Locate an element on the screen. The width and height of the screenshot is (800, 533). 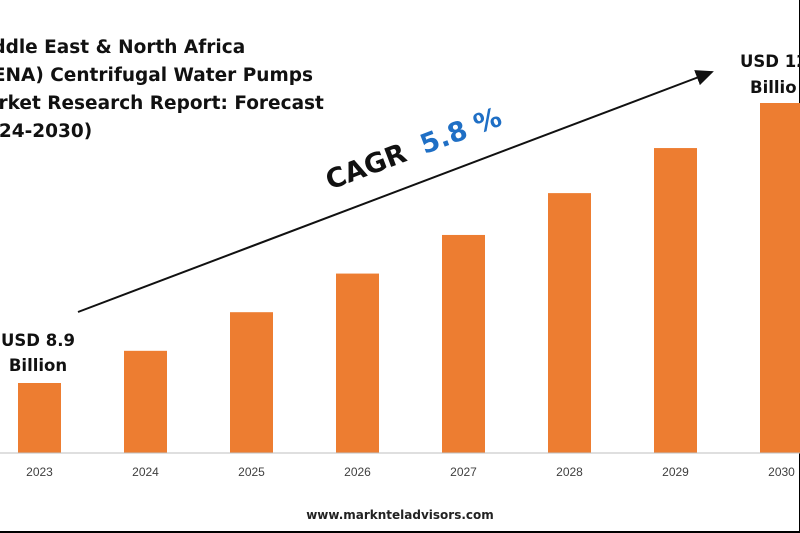
footer-url: www.marknteladvisors.com is located at coordinates (400, 515).